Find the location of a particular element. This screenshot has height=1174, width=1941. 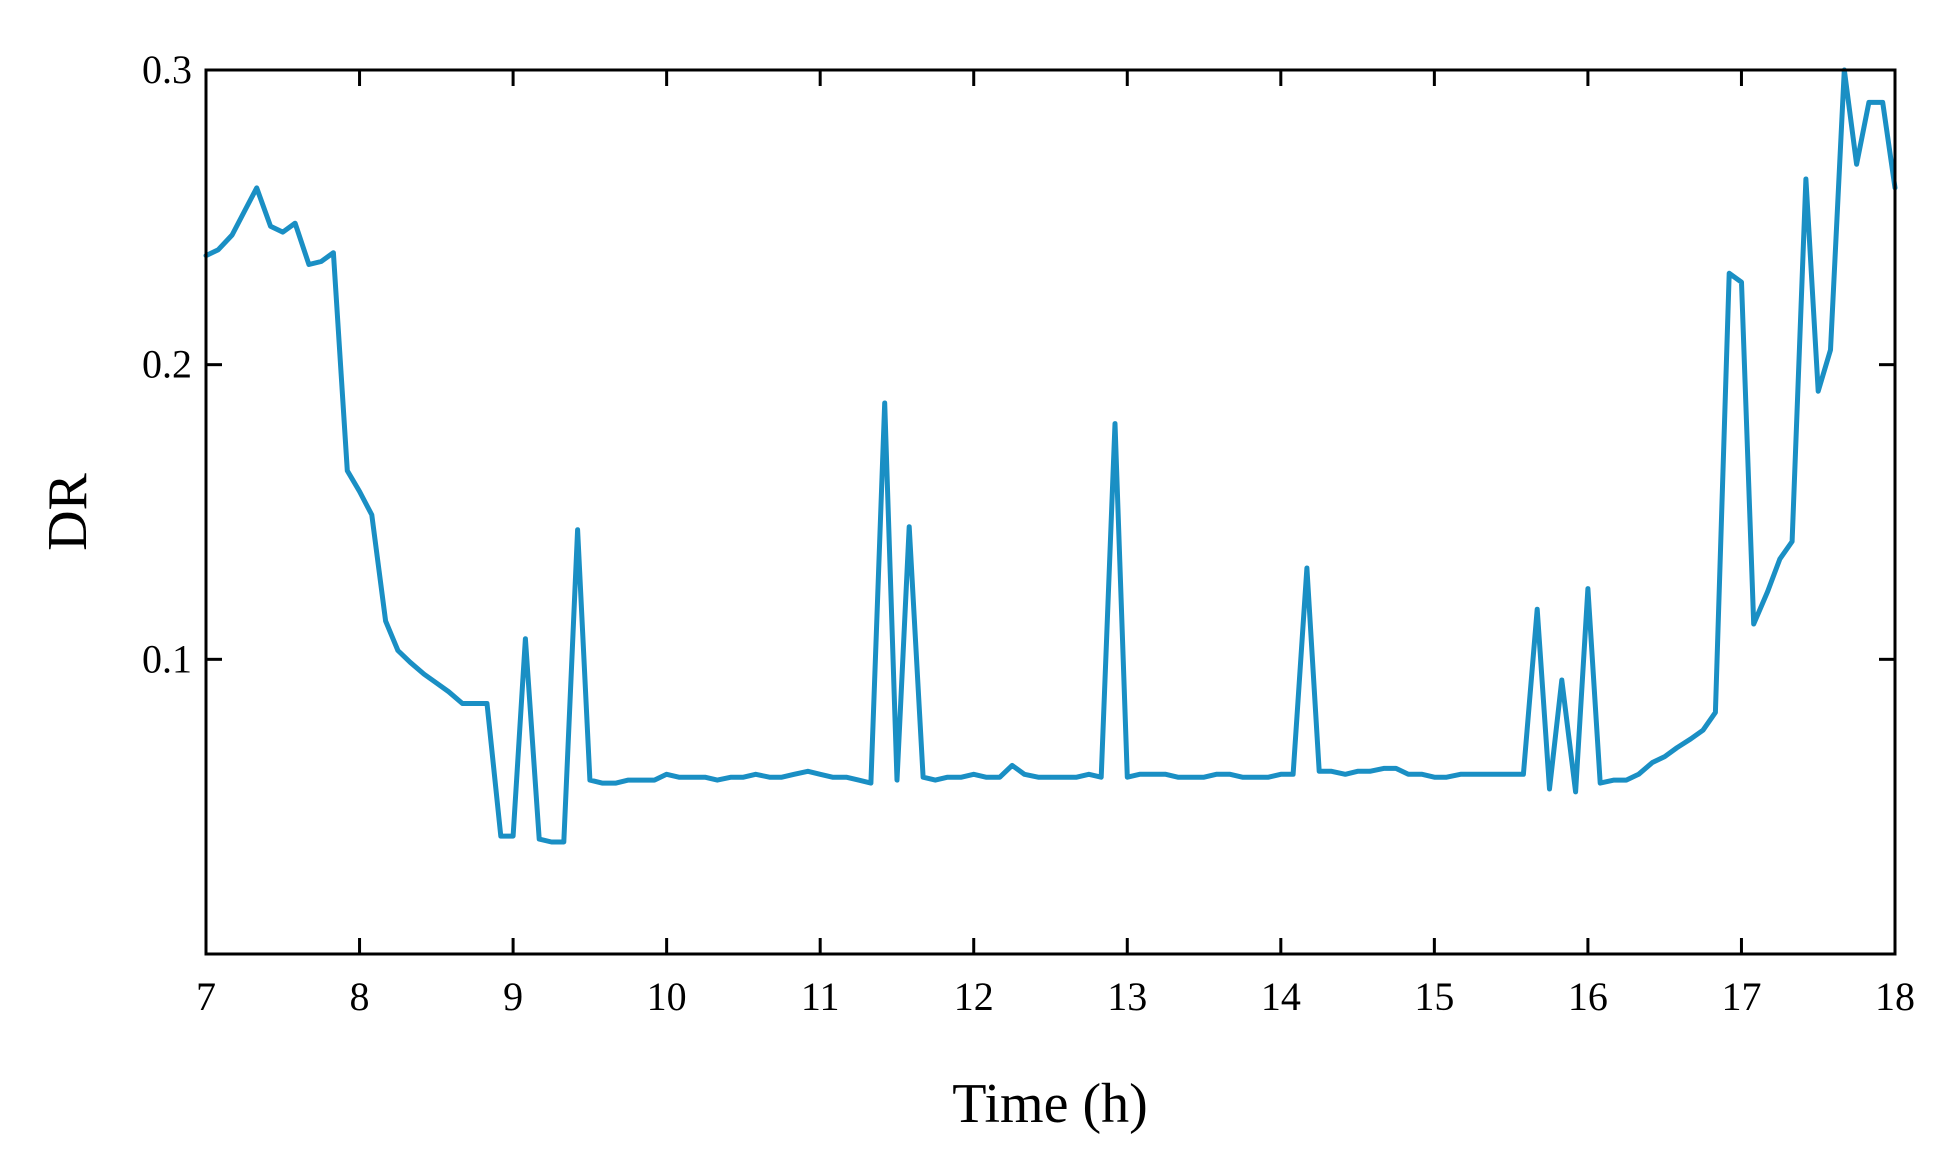

y-tick-label: 0.1 is located at coordinates (167, 658).